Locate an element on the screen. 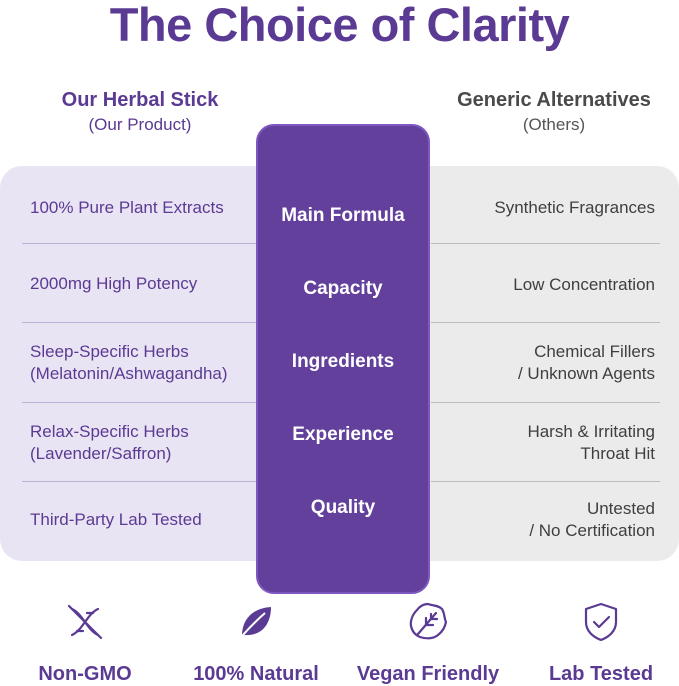 This screenshot has width=679, height=686. category-label: Quality is located at coordinates (343, 507).